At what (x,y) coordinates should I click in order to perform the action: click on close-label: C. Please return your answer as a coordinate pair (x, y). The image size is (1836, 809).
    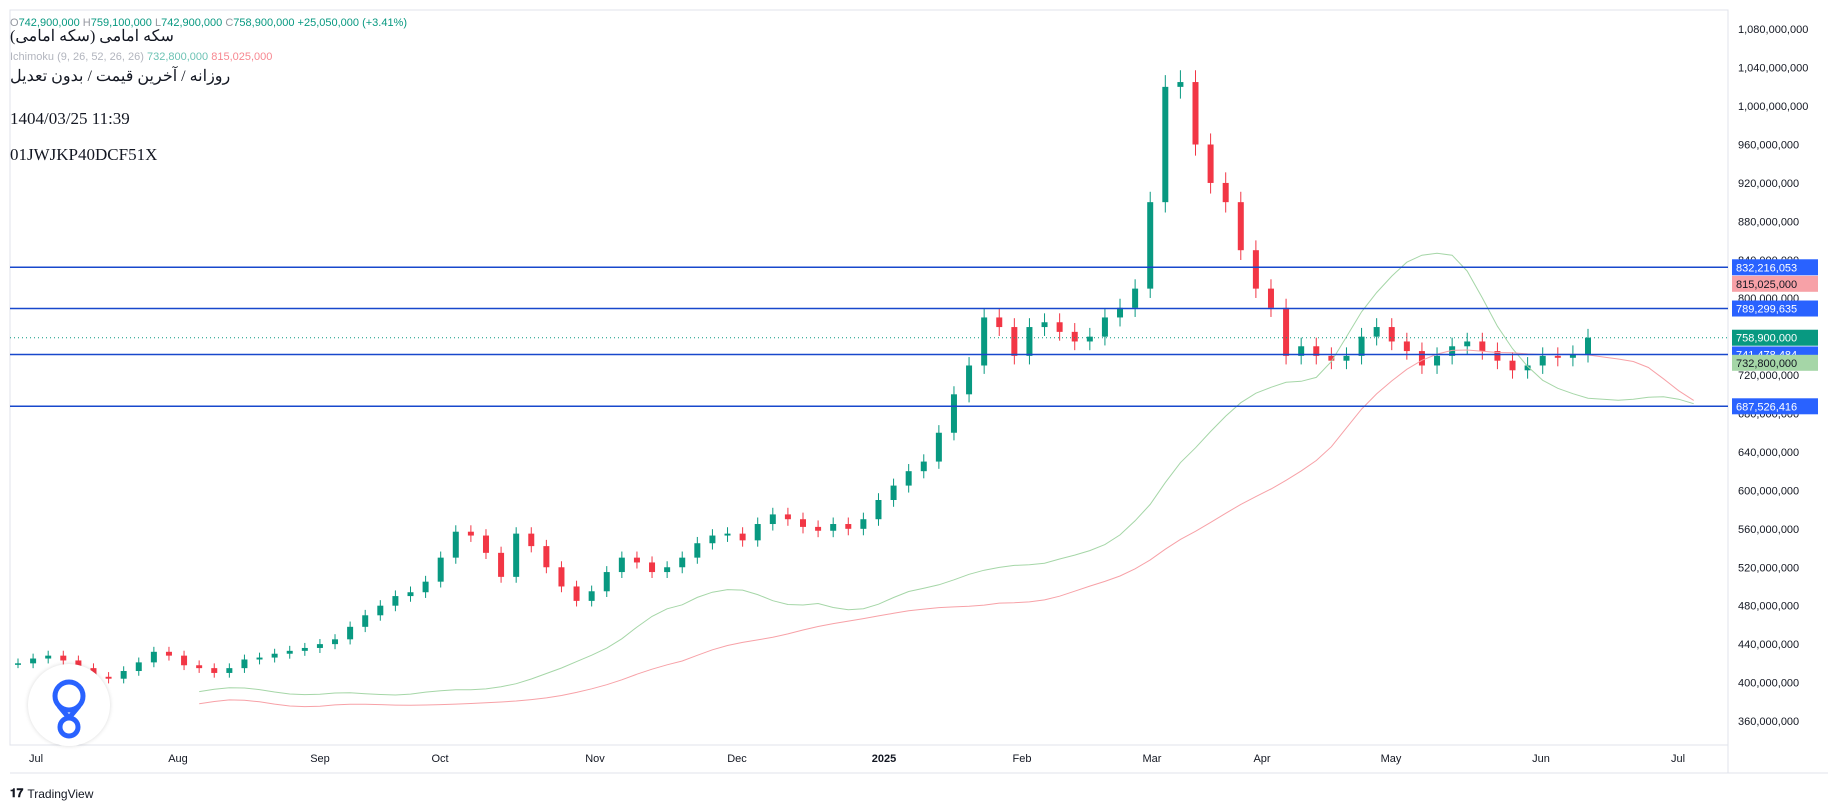
    Looking at the image, I should click on (229, 23).